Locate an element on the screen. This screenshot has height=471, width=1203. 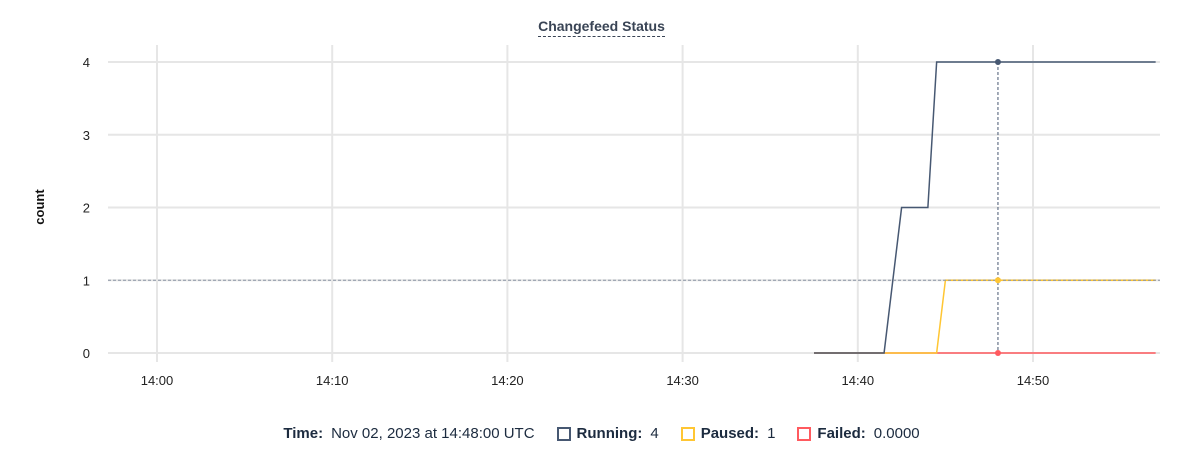
legend-item-failed: Failed: 0.0000 is located at coordinates (858, 433).